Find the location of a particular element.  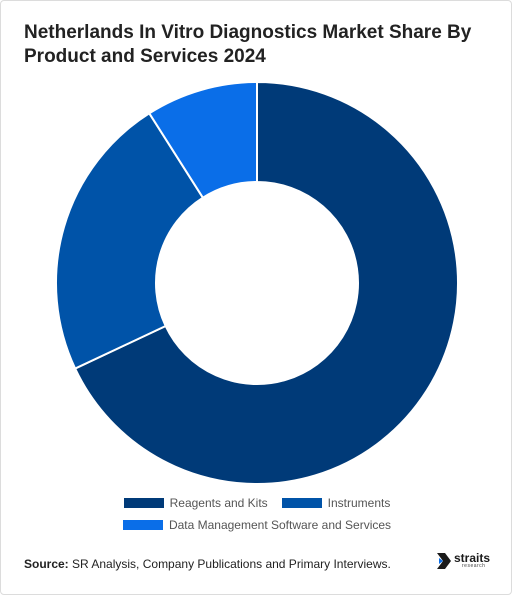

legend-row-2: Data Management Software and Services is located at coordinates (257, 525).